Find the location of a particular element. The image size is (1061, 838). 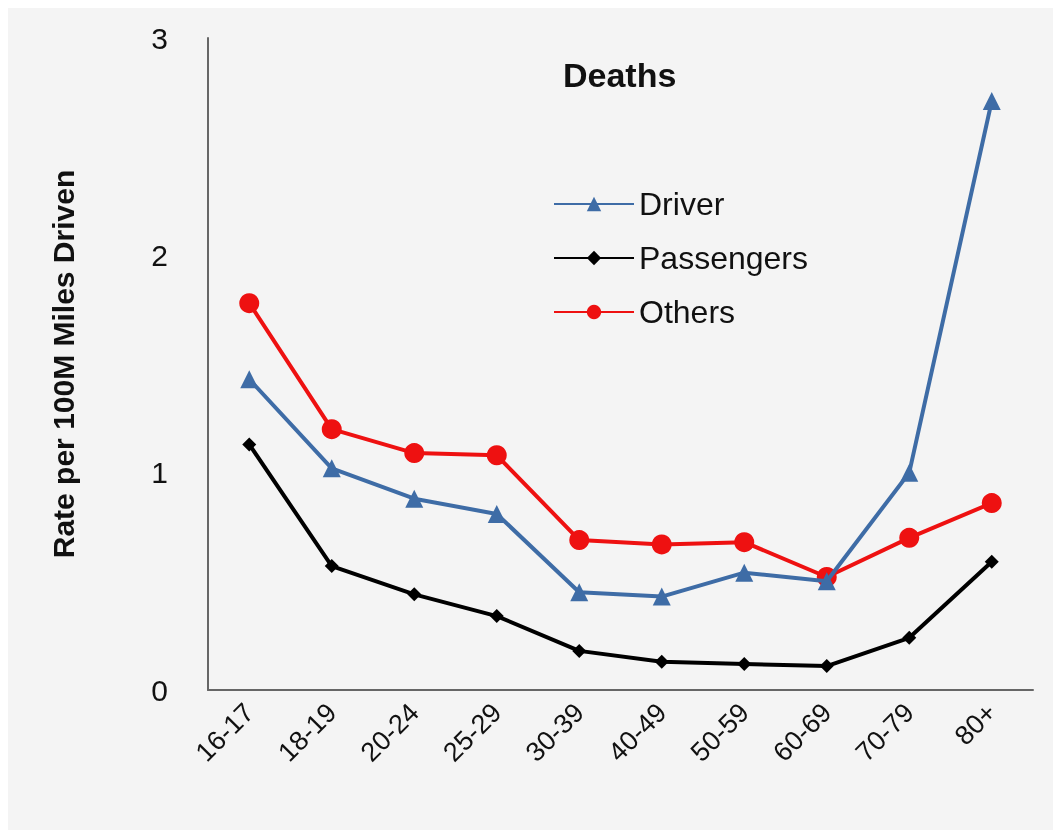

y-axis-title: Rate per 100M Miles Driven is located at coordinates (63, 364).